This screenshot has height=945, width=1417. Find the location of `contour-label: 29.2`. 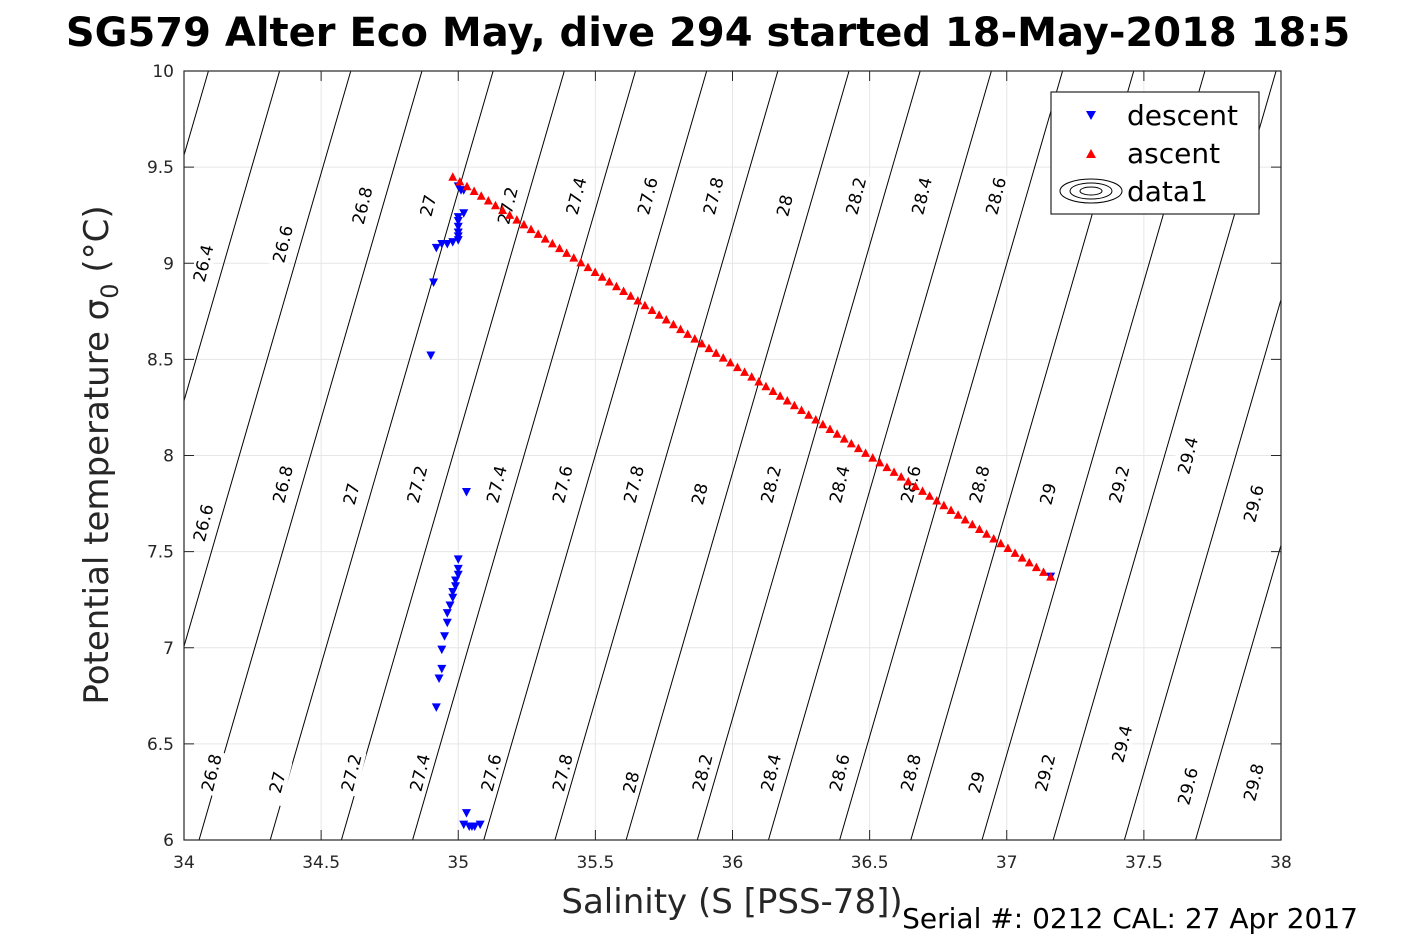

contour-label: 29.2 is located at coordinates (1046, 773).